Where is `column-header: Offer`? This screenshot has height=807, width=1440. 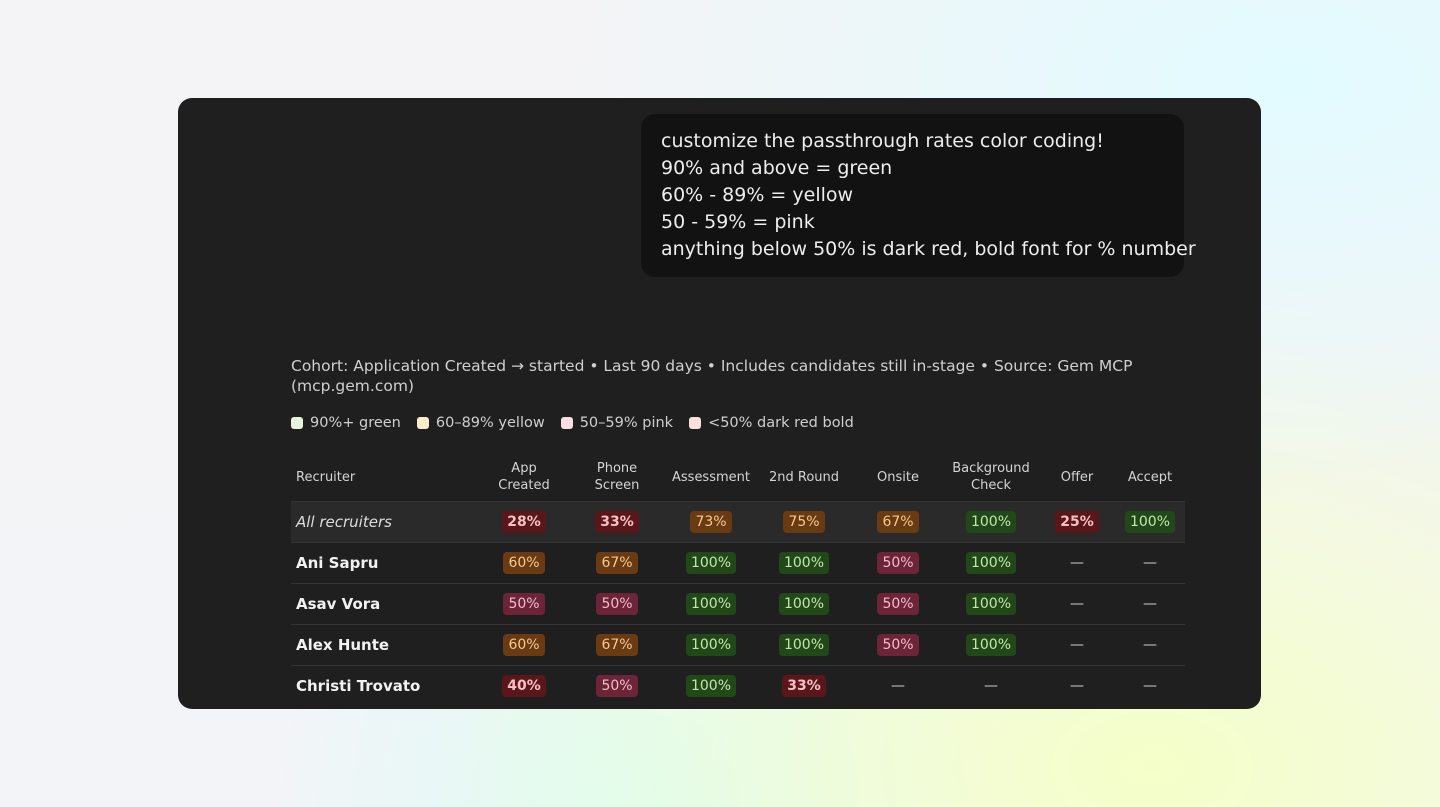 column-header: Offer is located at coordinates (1077, 477).